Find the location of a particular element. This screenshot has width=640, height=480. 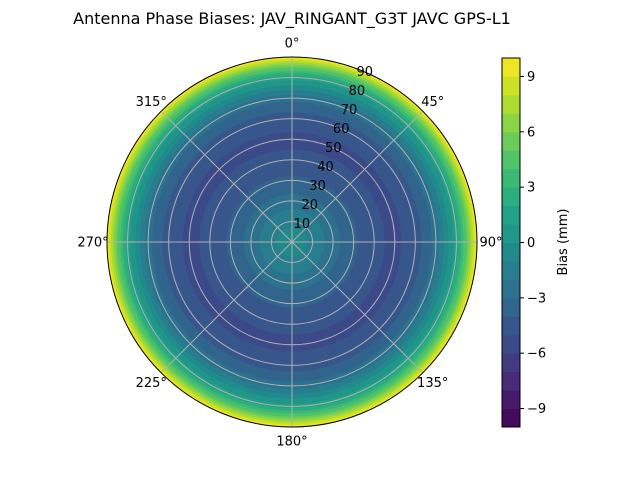

radial-tick-label: 60 is located at coordinates (341, 129).